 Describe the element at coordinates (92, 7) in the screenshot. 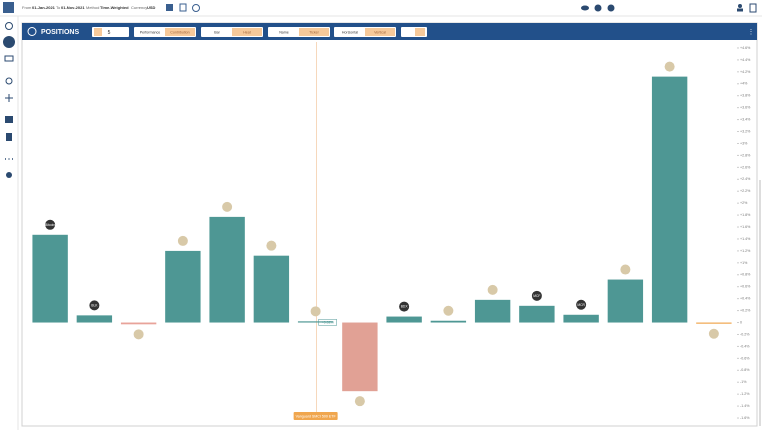

I see `label: Method` at that location.